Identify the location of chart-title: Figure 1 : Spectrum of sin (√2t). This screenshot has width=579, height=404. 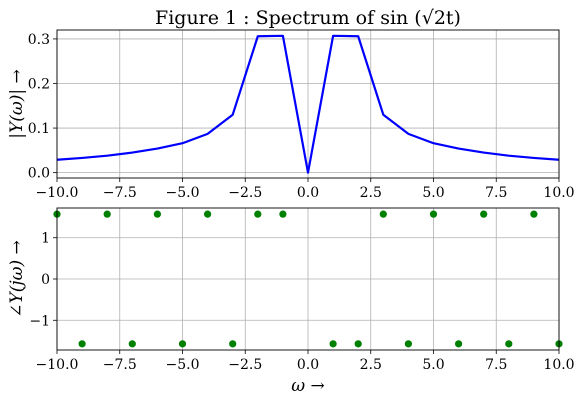
(308, 18).